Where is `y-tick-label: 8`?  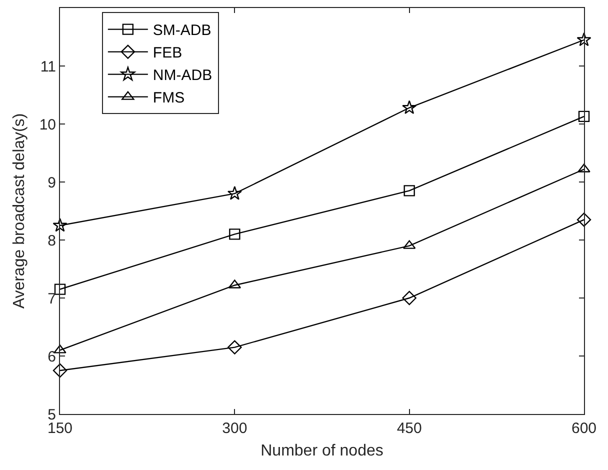 y-tick-label: 8 is located at coordinates (52, 241).